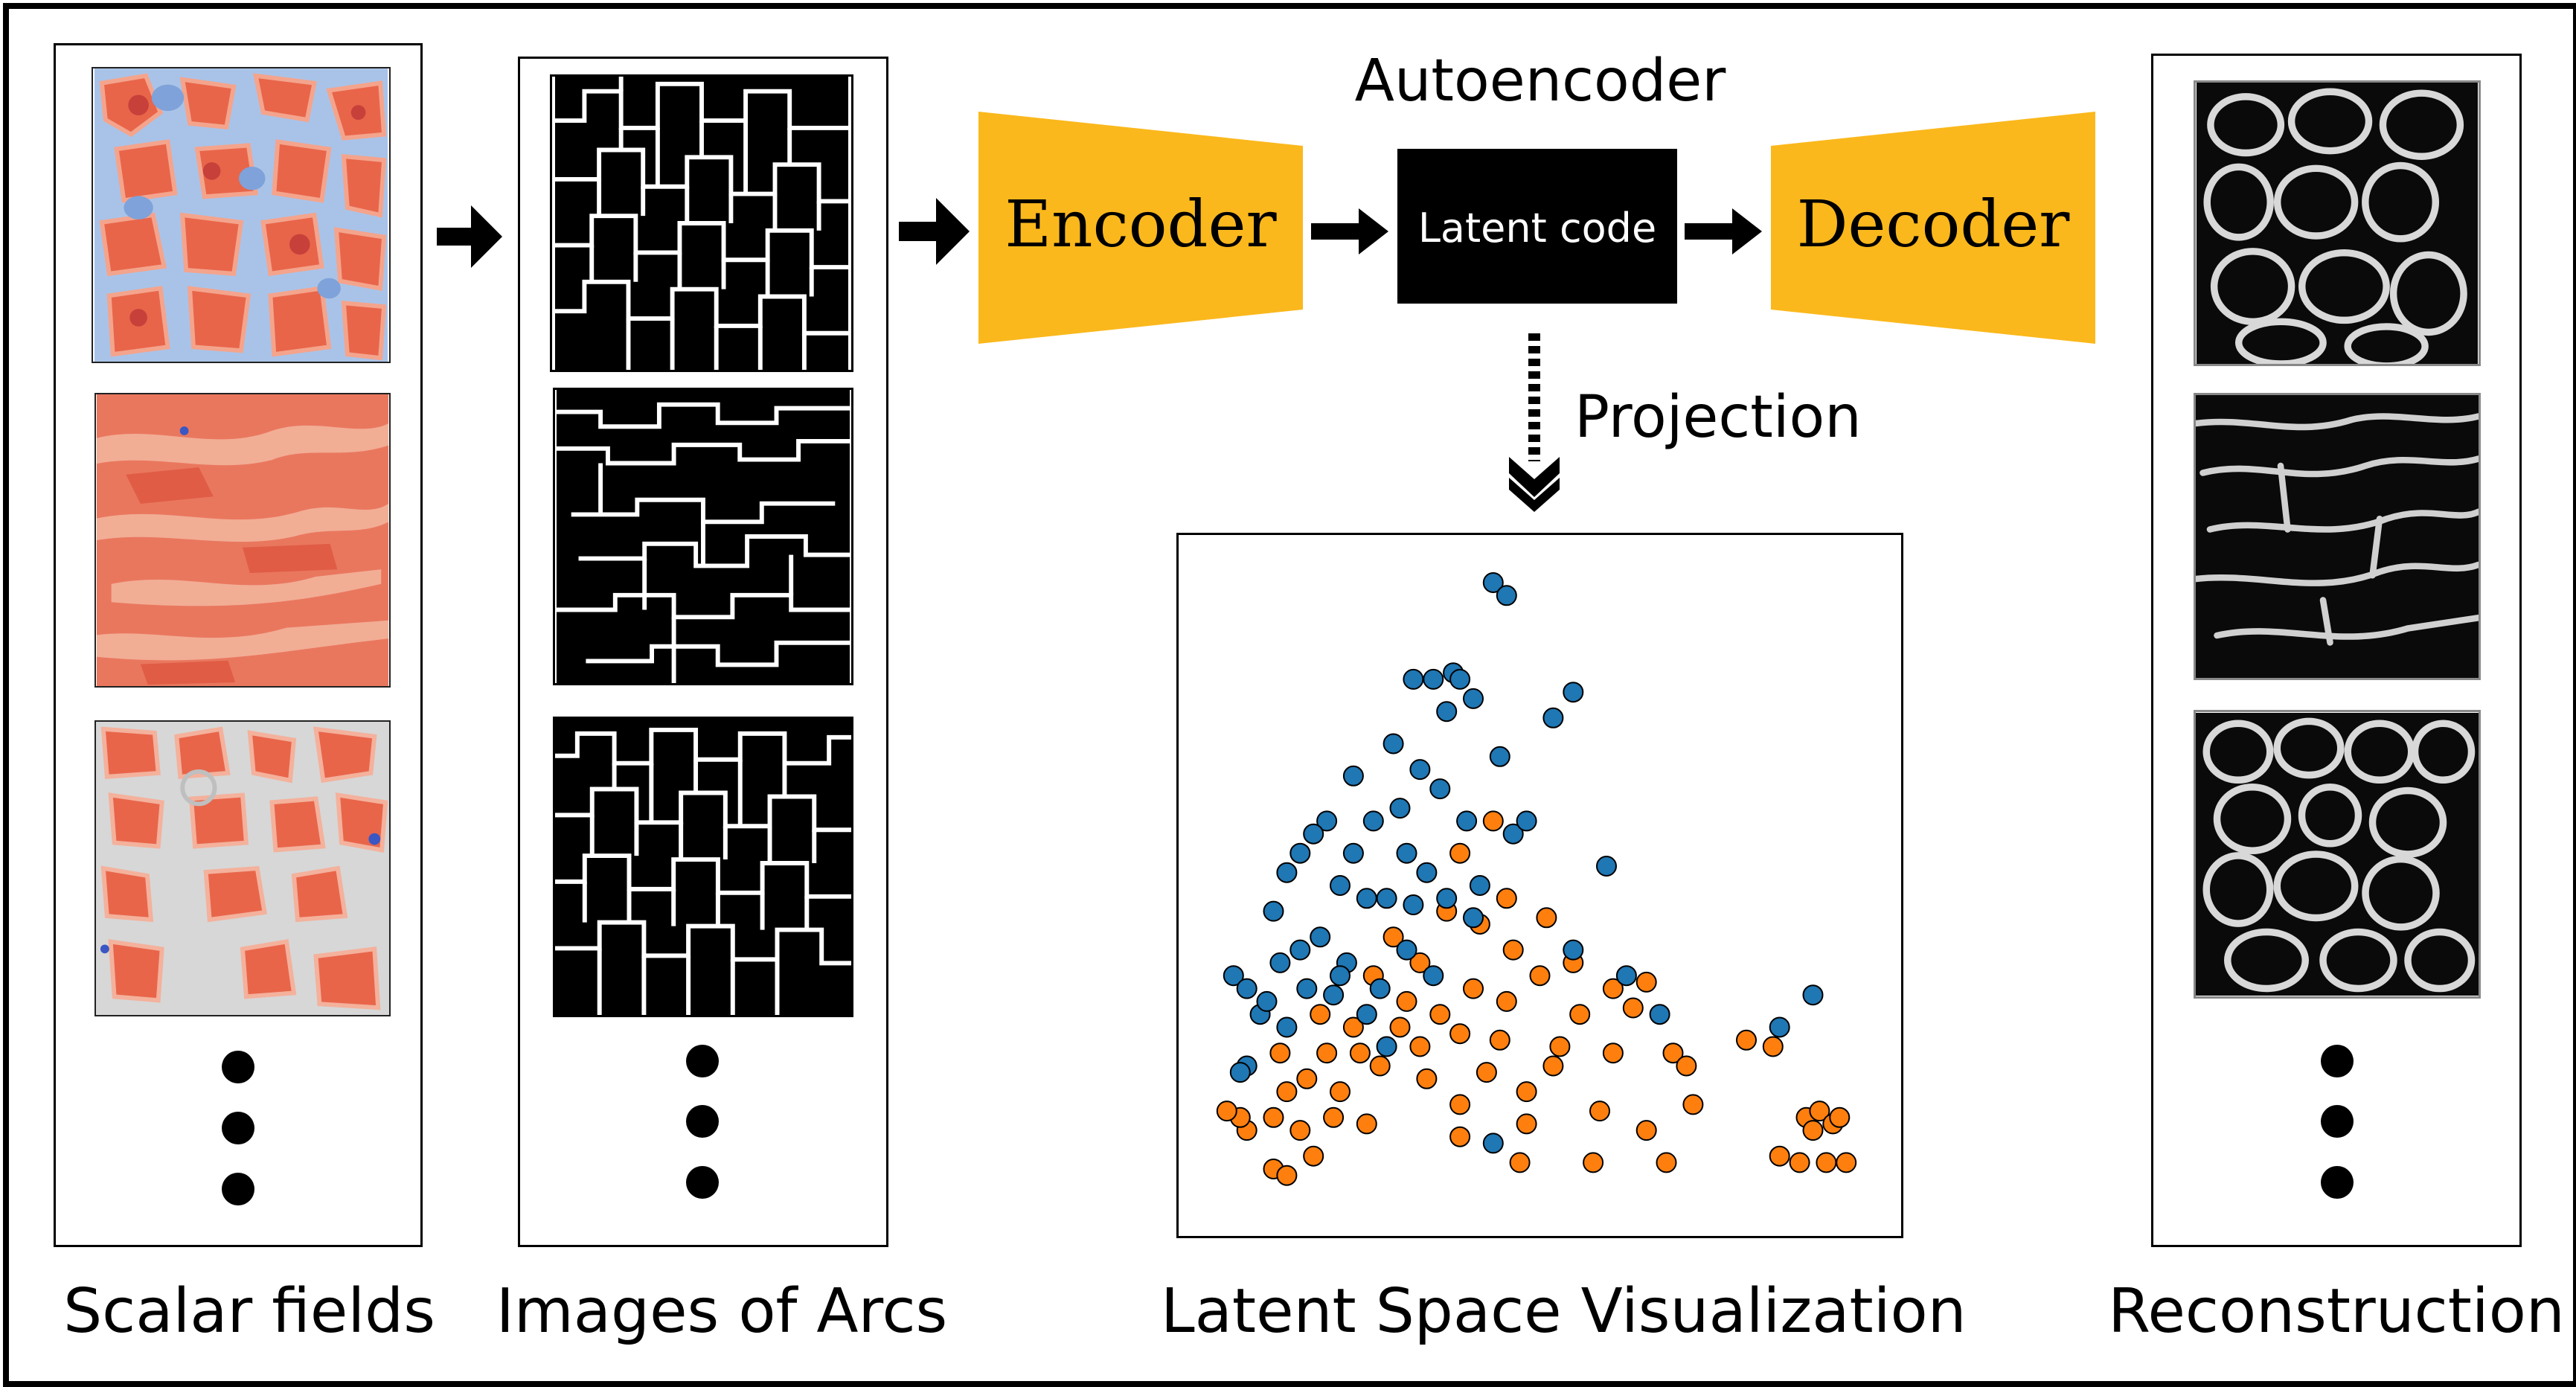 The image size is (2576, 1387). Describe the element at coordinates (1933, 225) in the screenshot. I see `decoder-label: Decoder` at that location.